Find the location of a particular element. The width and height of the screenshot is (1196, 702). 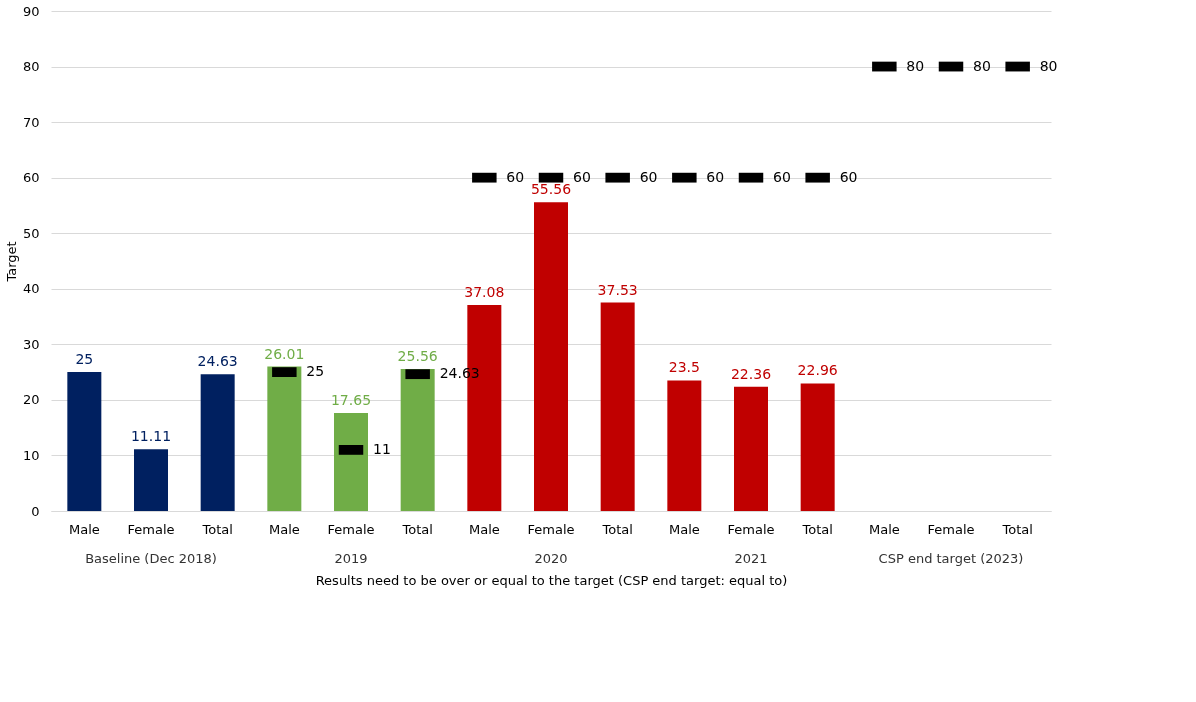

data-label: 37.53 is located at coordinates (617, 289).